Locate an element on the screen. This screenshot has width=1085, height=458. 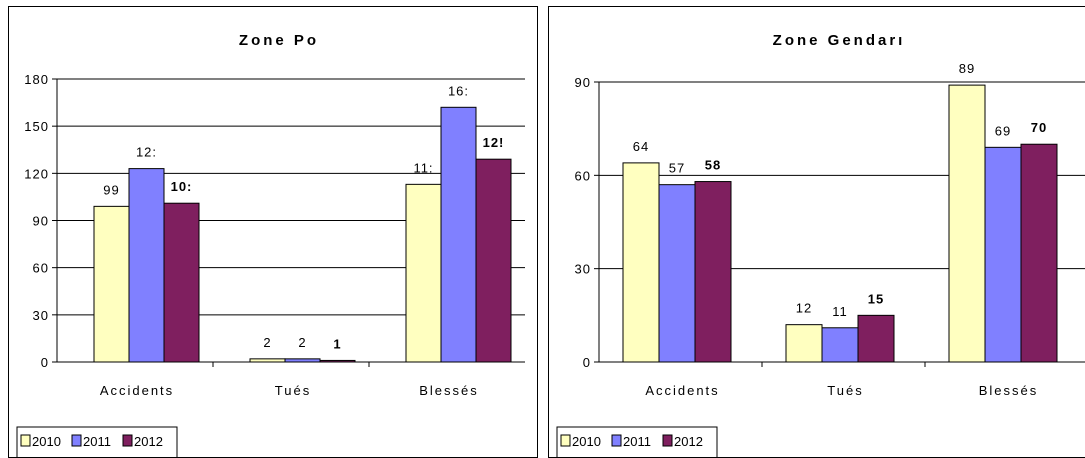
data-label: 11 is located at coordinates (840, 311).